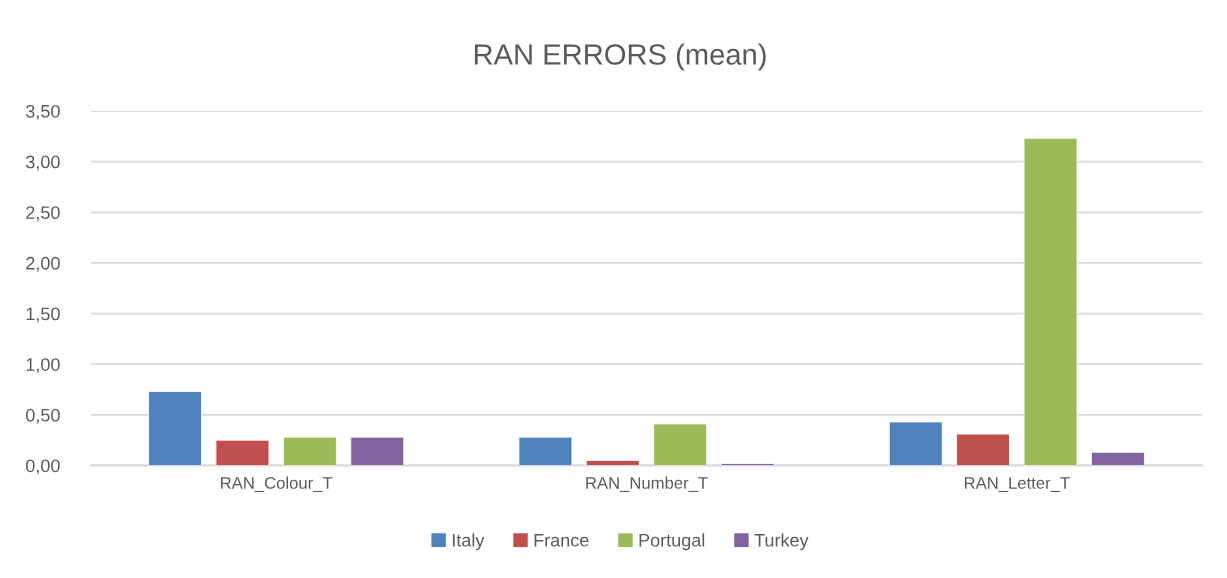 This screenshot has width=1227, height=578. Describe the element at coordinates (672, 542) in the screenshot. I see `legend-label: Portugal` at that location.